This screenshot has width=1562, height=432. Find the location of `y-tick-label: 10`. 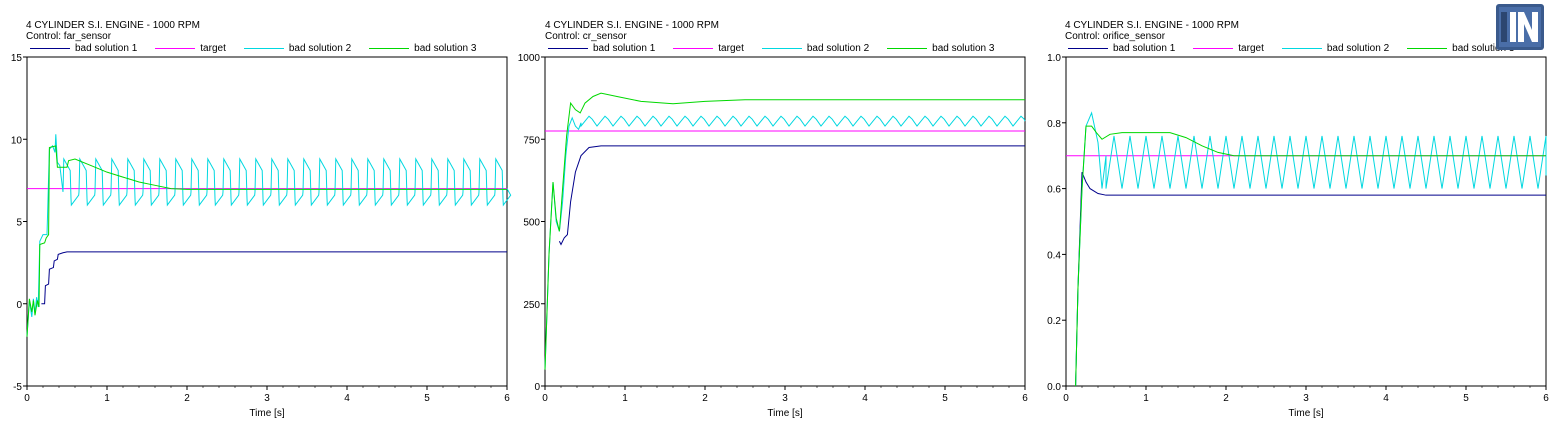

y-tick-label: 10 is located at coordinates (17, 140).